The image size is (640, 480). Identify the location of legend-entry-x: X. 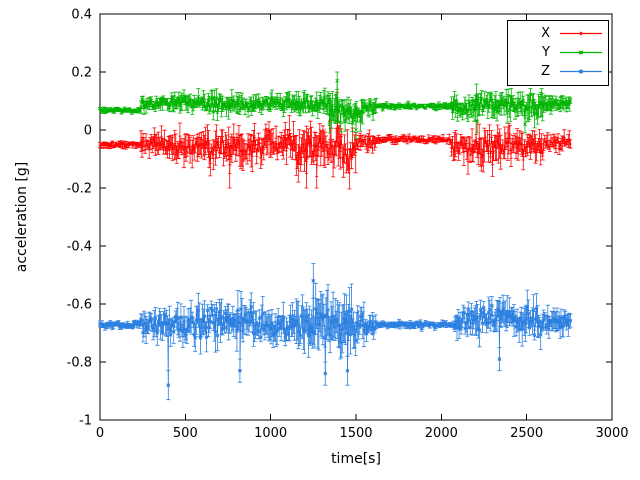
(558, 33).